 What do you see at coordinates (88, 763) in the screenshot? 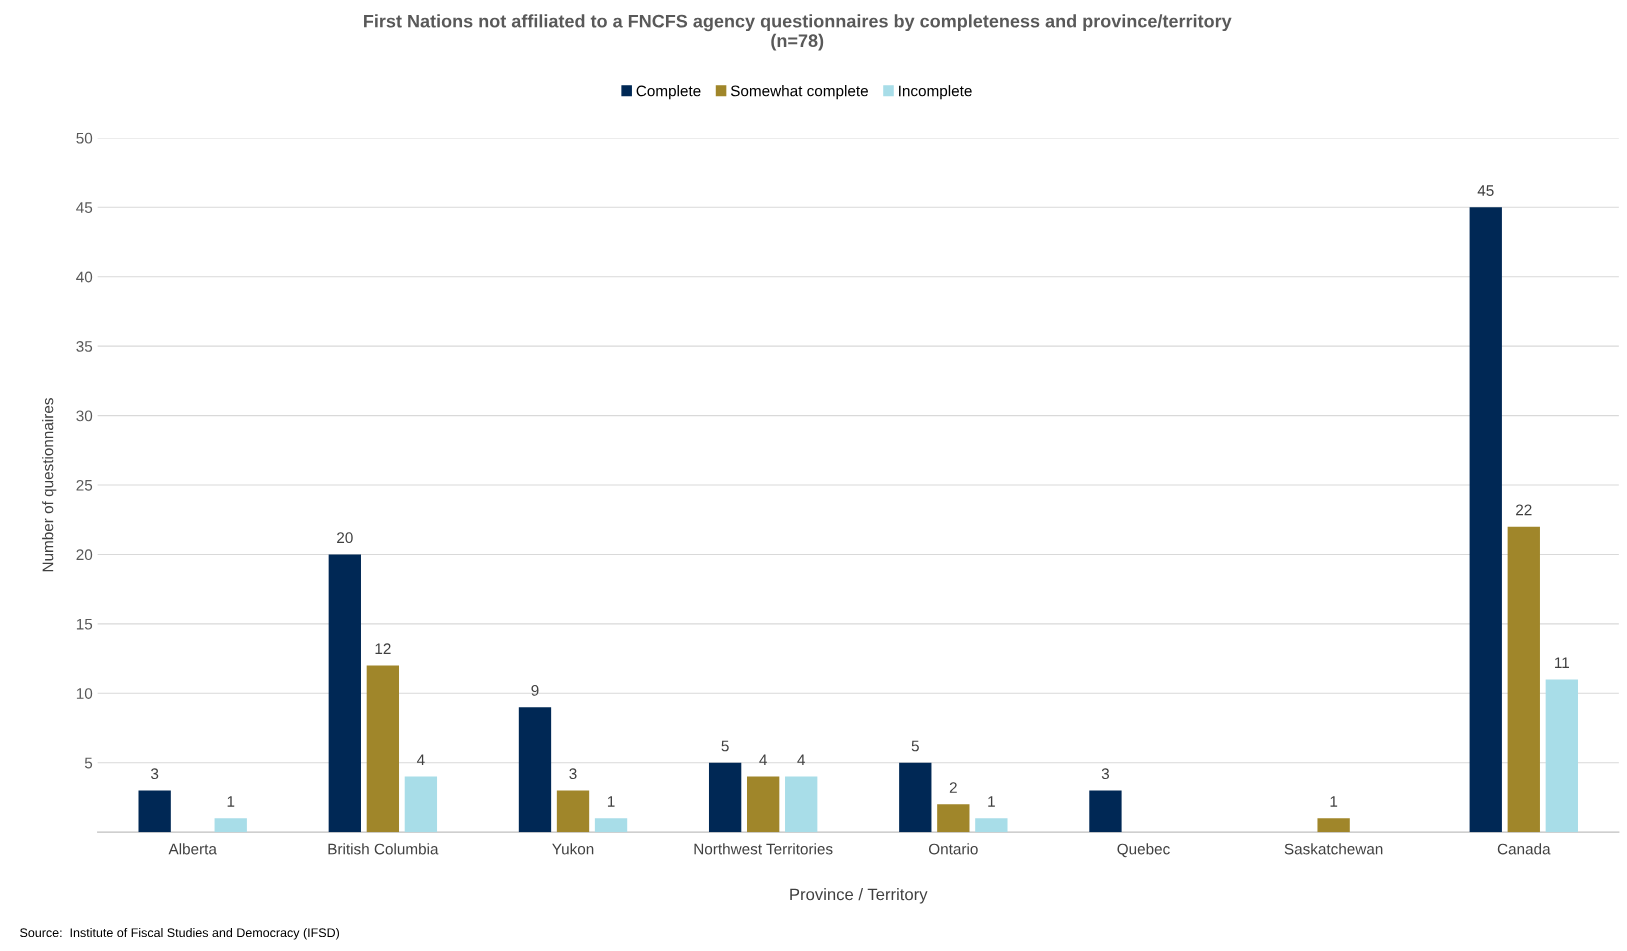
I see `y-tick-label: 5` at bounding box center [88, 763].